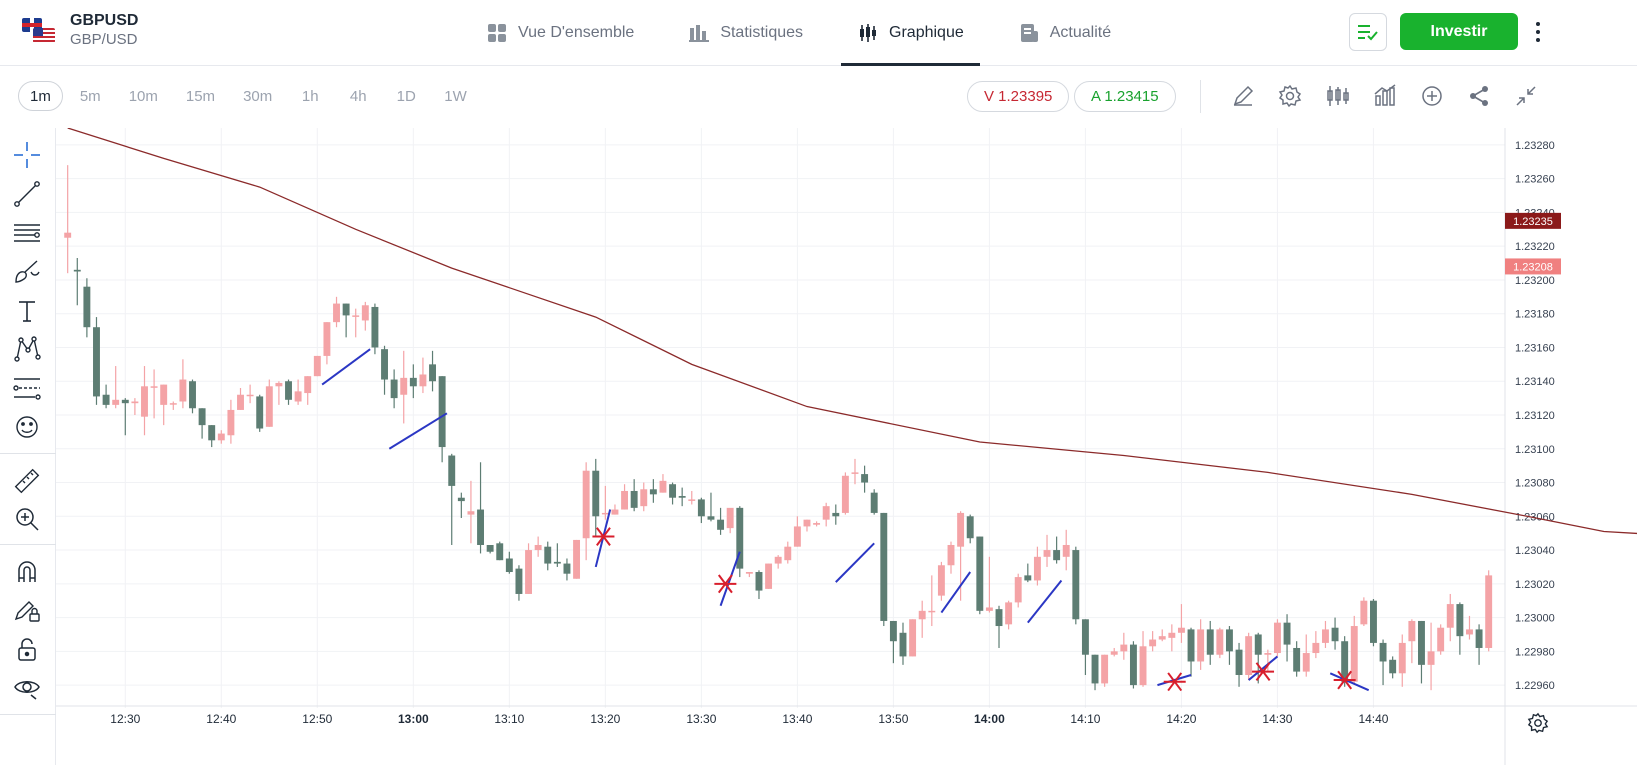  What do you see at coordinates (27, 481) in the screenshot?
I see `ruler-icon` at bounding box center [27, 481].